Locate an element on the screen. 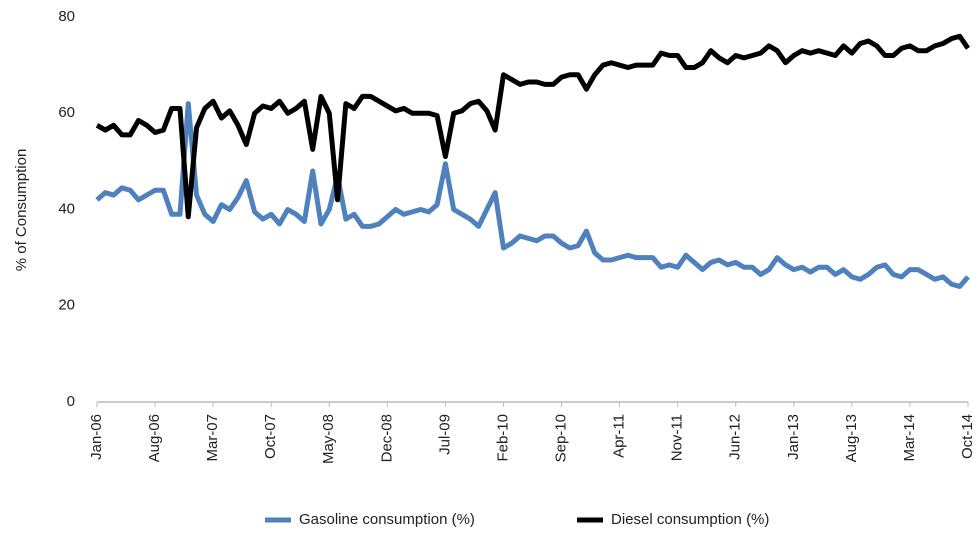  x-tick-label: Nov-11 is located at coordinates (677, 437).